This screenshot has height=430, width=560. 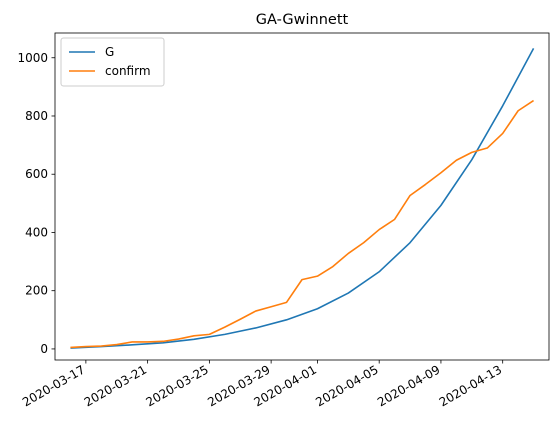 What do you see at coordinates (36, 291) in the screenshot?
I see `y-tick-label: 200` at bounding box center [36, 291].